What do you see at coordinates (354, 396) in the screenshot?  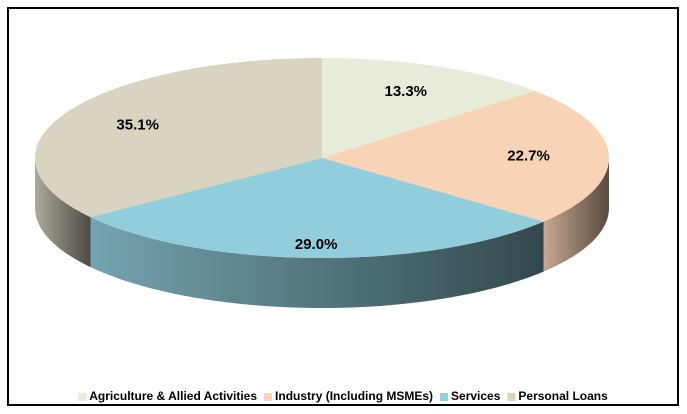 I see `legend-label: Industry (Including MSMEs)` at bounding box center [354, 396].